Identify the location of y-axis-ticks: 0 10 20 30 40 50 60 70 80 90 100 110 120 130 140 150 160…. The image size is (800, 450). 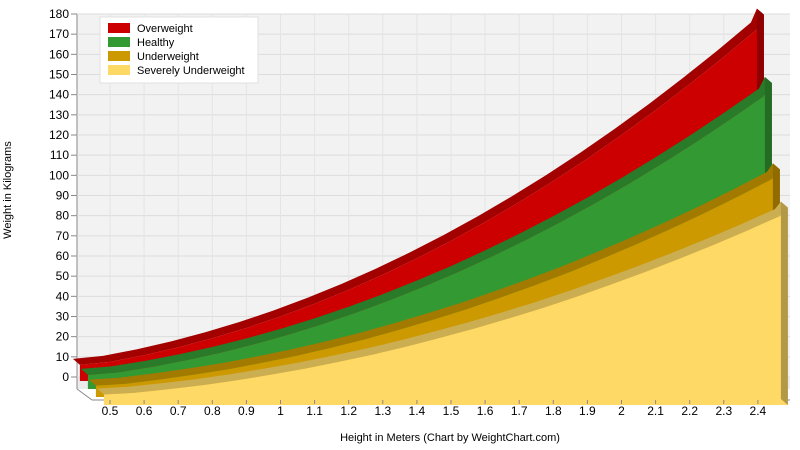
(63, 195).